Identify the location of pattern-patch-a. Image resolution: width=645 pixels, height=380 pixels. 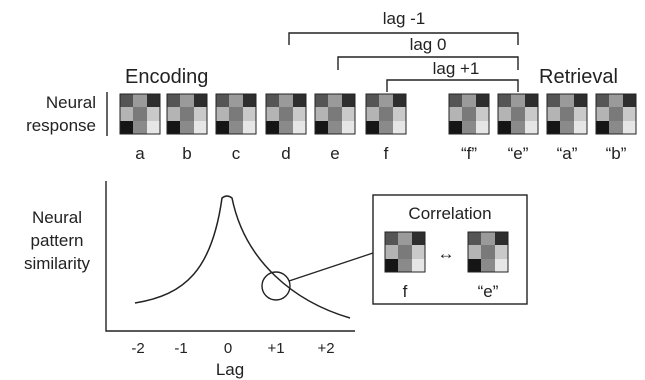
(140, 114).